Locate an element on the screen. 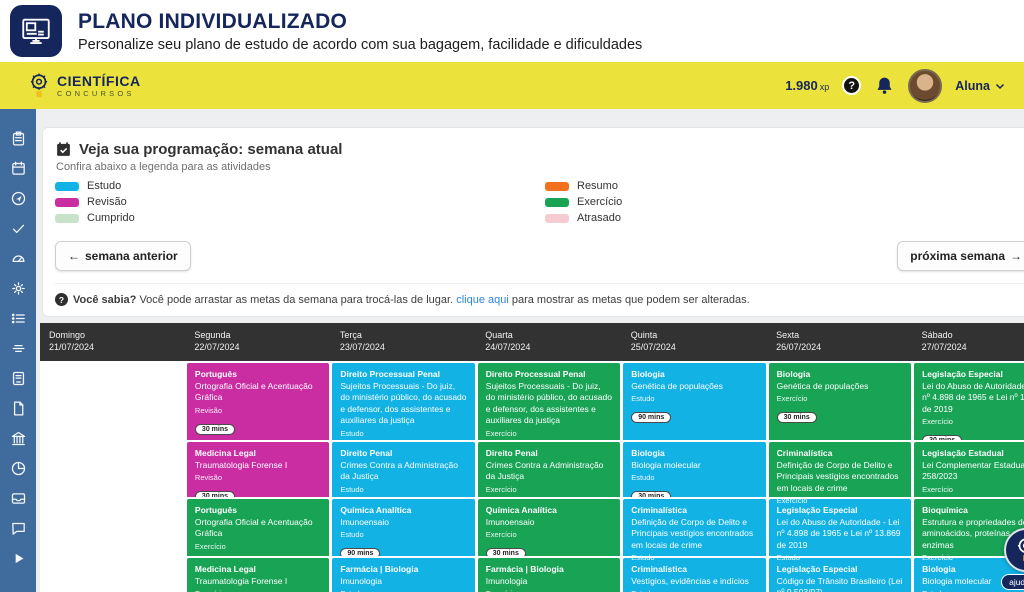 The image size is (1024, 592). sidebar-item-book is located at coordinates (18, 378).